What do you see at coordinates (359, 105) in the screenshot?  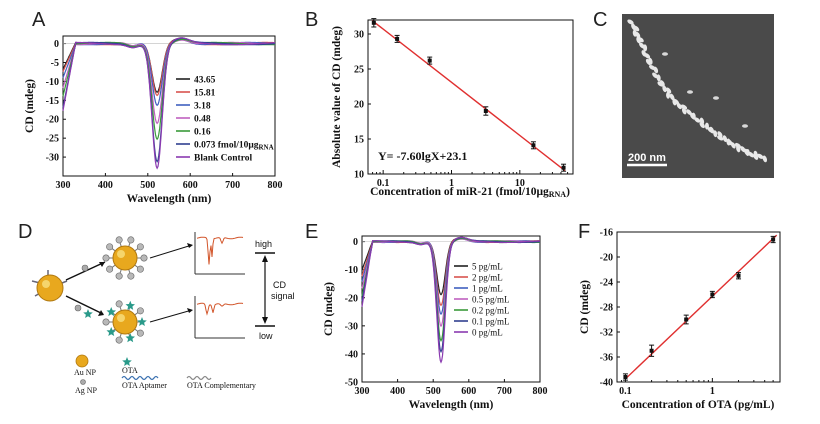 I see `y-tick-label: 20` at bounding box center [359, 105].